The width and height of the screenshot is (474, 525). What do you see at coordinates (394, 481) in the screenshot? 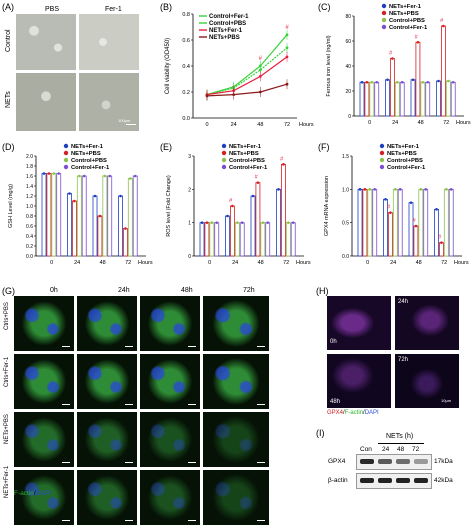
I see `i-blot-bactin` at bounding box center [394, 481].